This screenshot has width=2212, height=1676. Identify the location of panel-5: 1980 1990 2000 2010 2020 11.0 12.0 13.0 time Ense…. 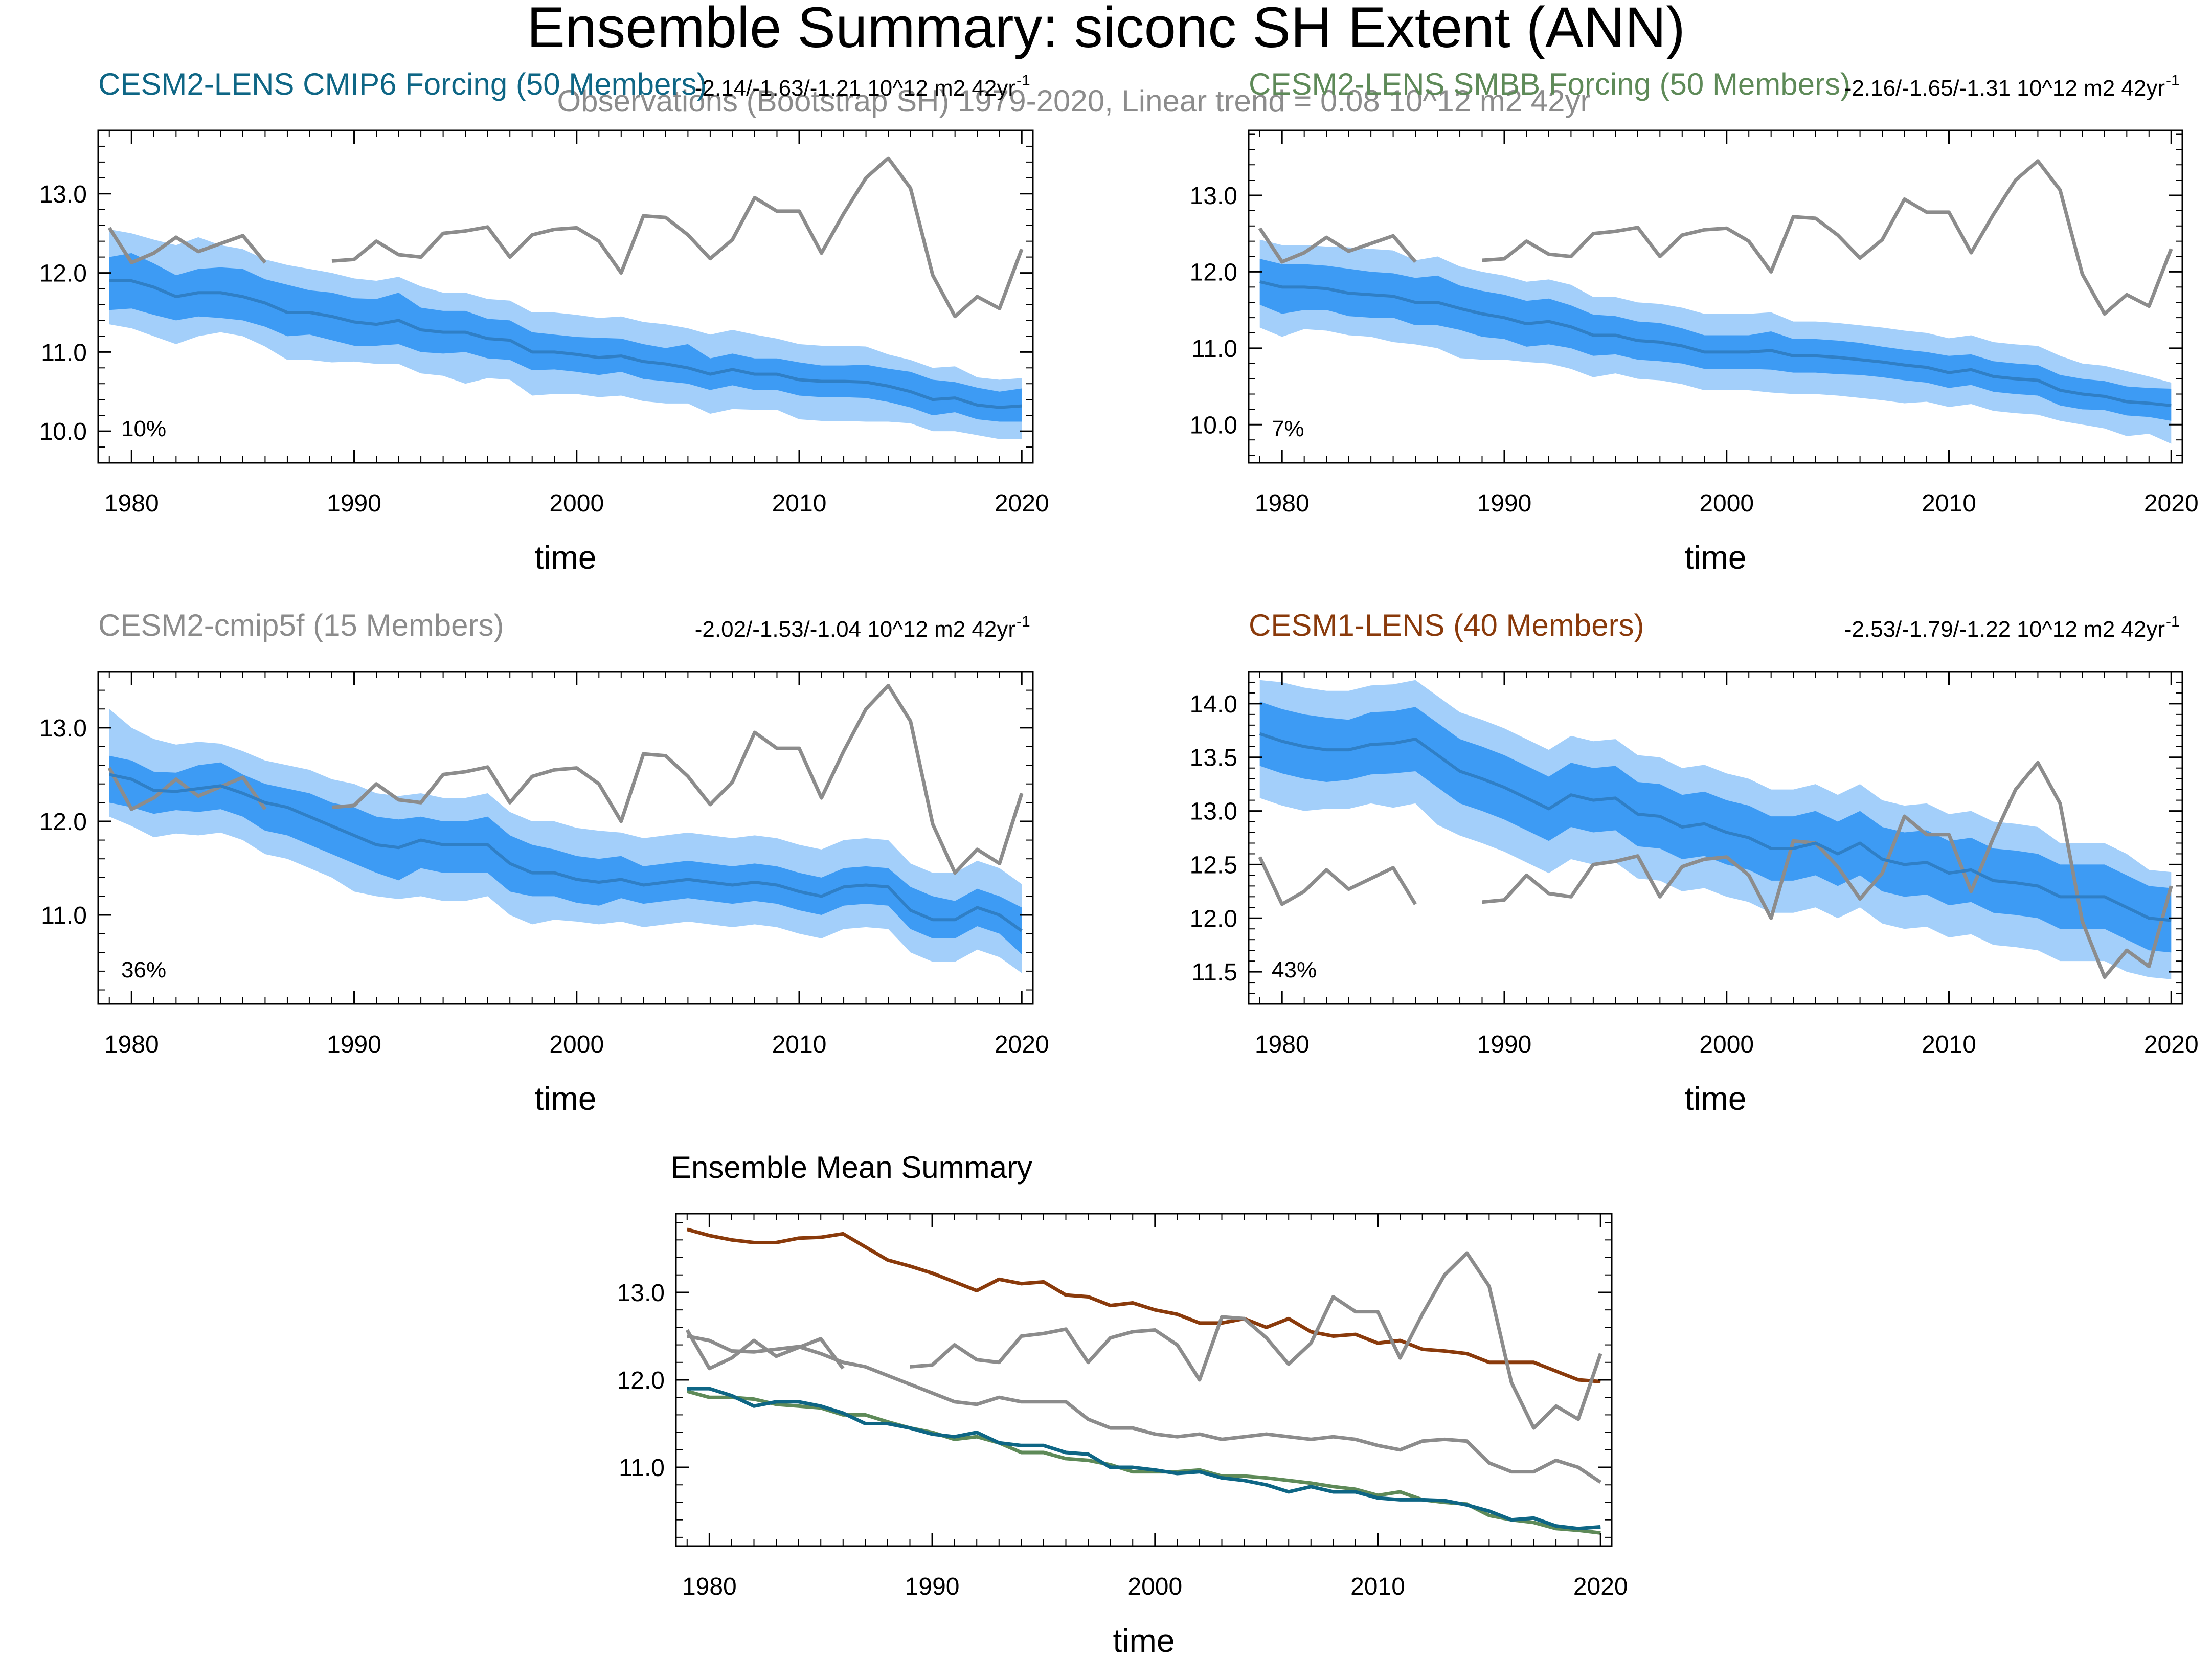
(1122, 1404).